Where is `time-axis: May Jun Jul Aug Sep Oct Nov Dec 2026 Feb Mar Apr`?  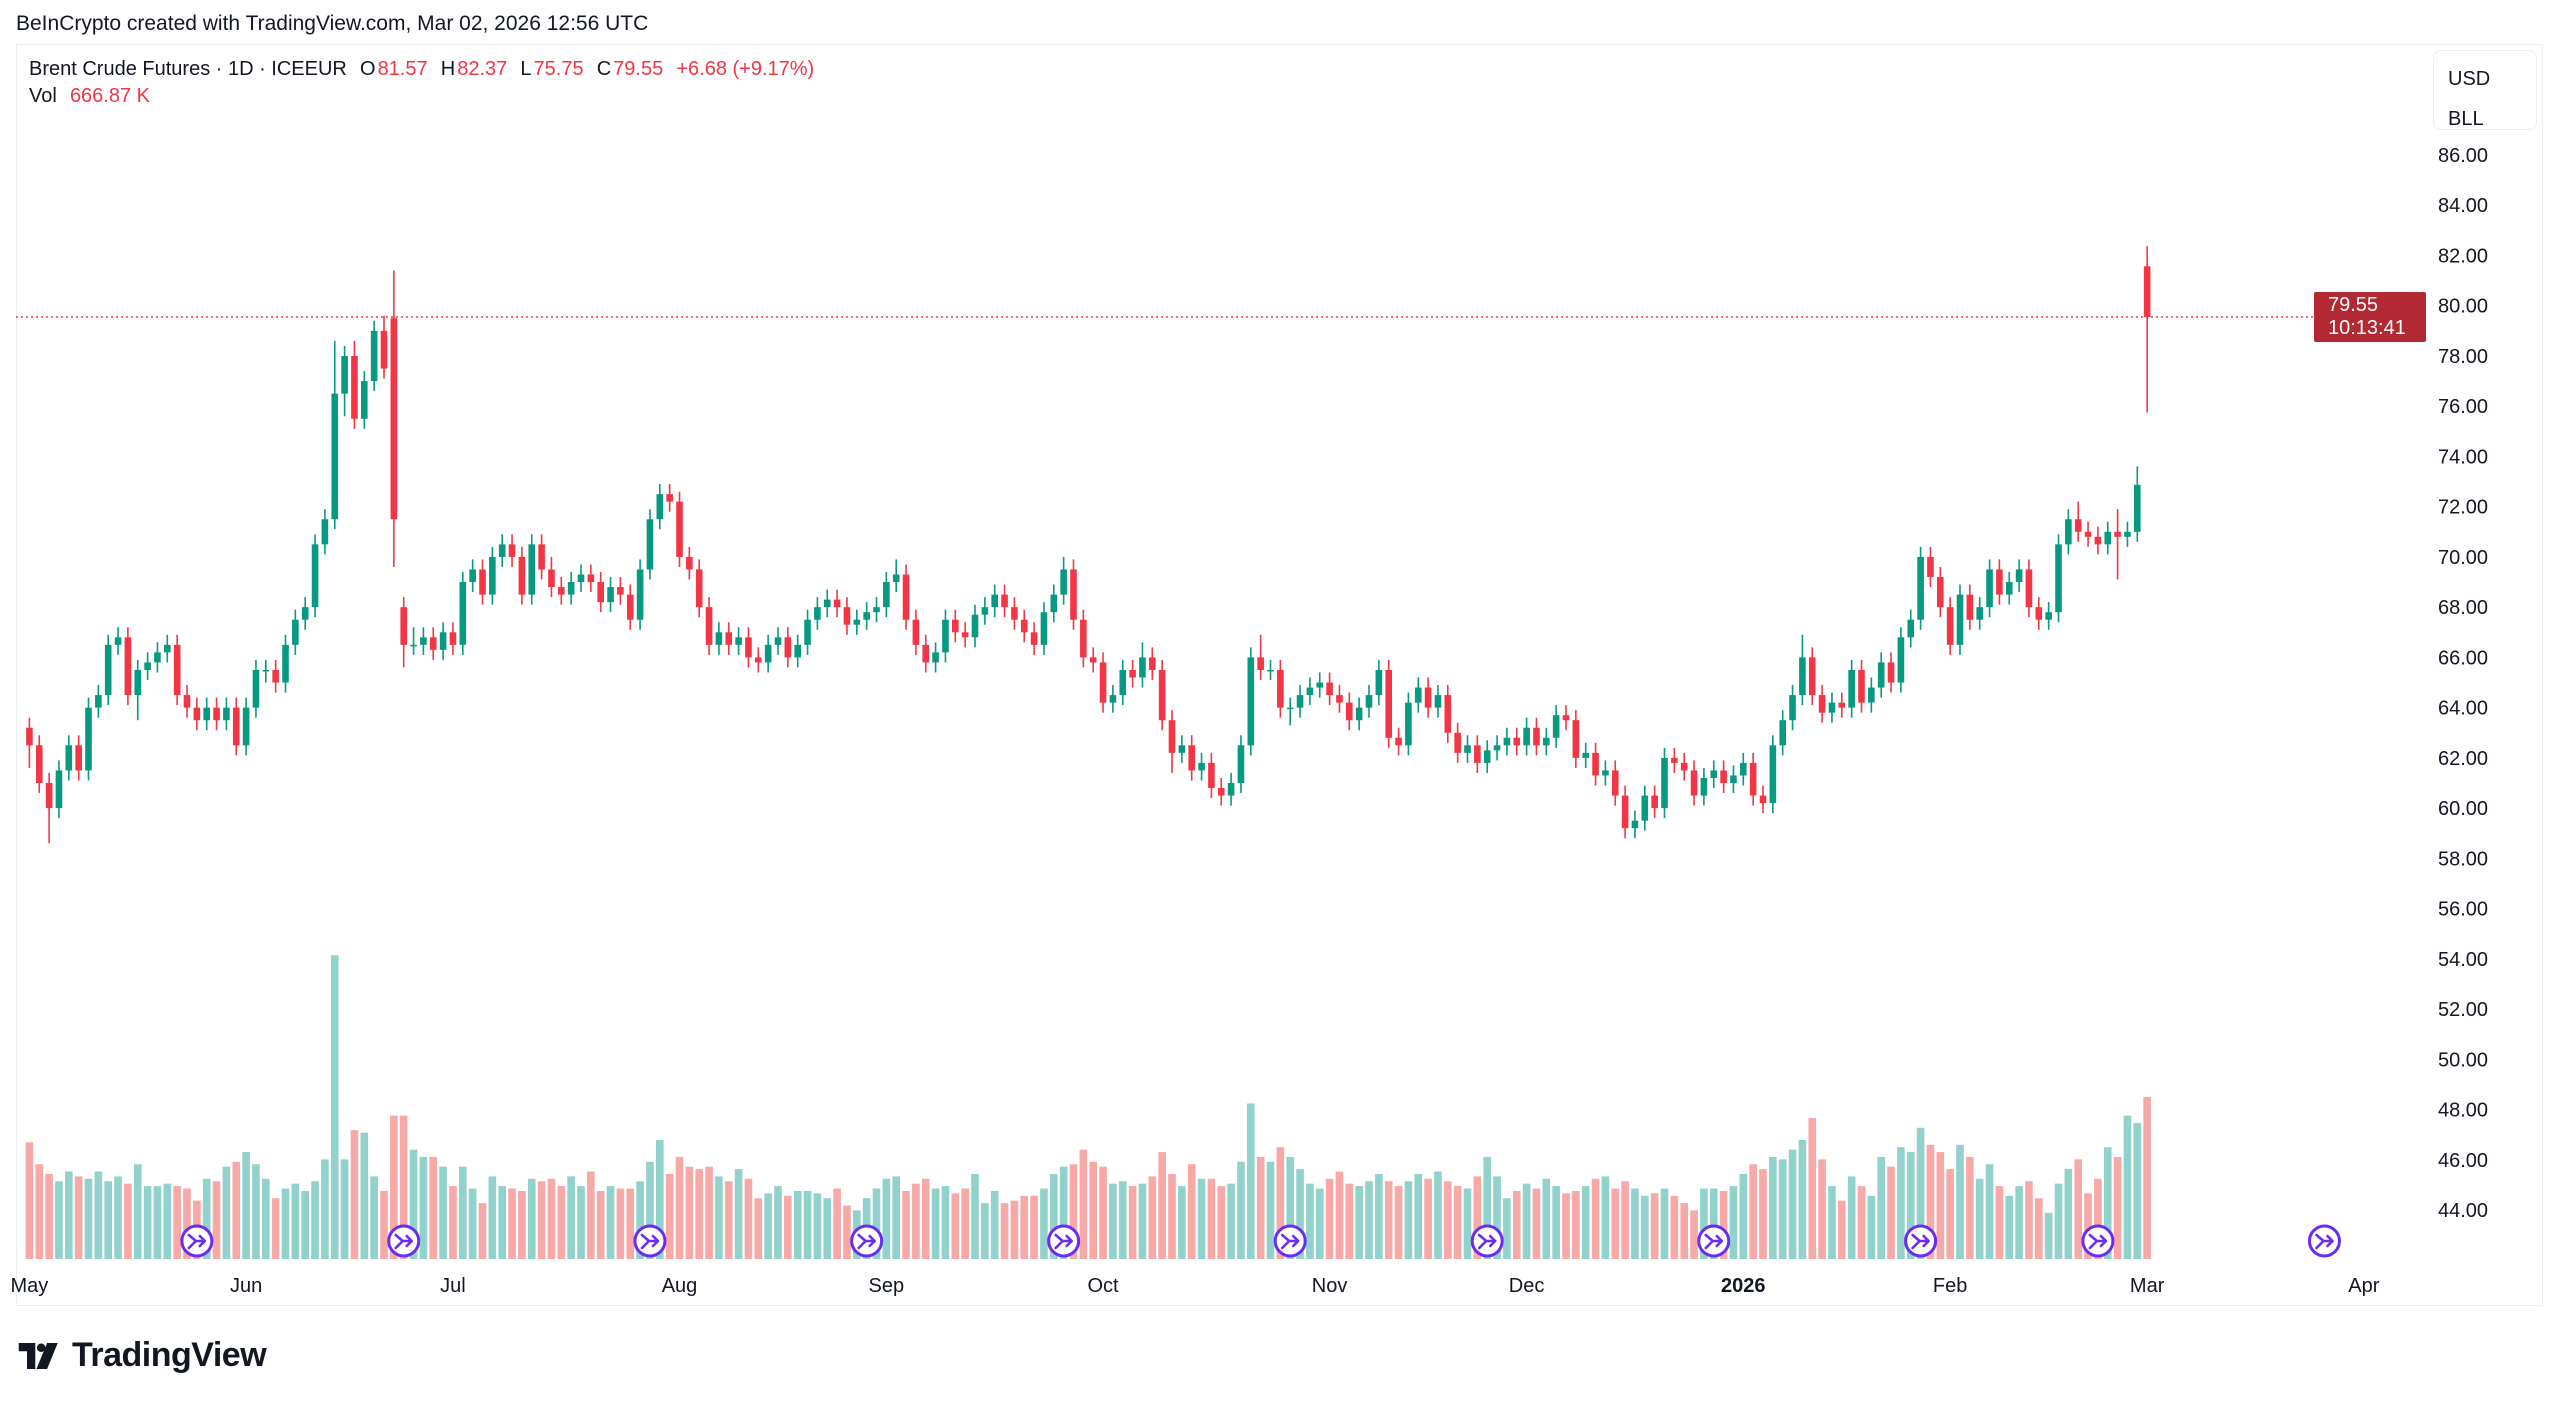 time-axis: May Jun Jul Aug Sep Oct Nov Dec 2026 Feb Mar Apr is located at coordinates (1195, 1286).